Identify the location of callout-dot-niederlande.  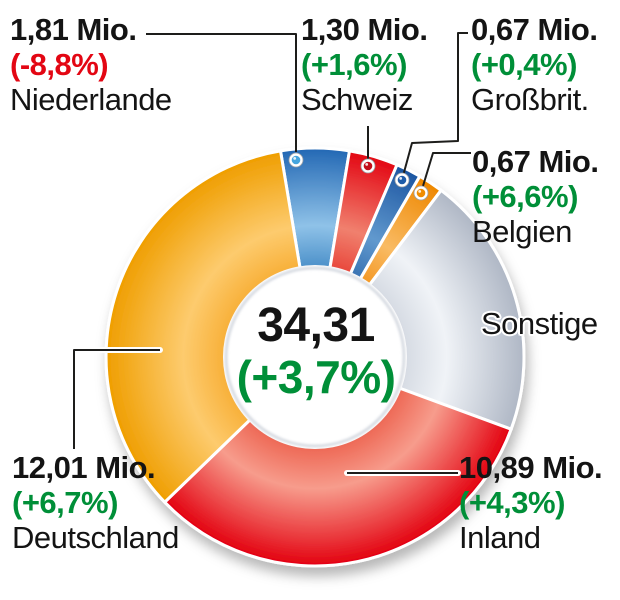
(296, 160).